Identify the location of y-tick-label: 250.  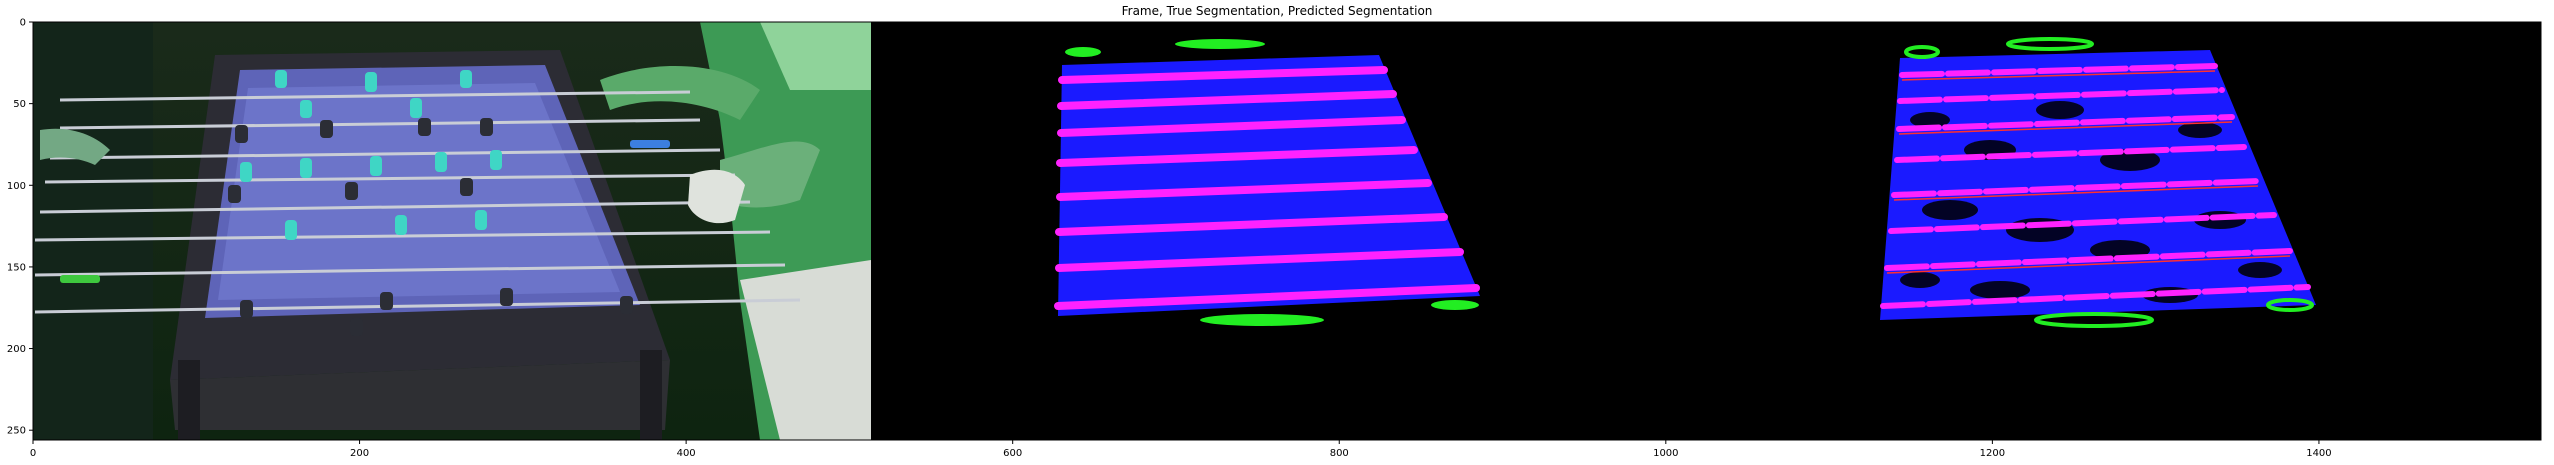
(16, 431).